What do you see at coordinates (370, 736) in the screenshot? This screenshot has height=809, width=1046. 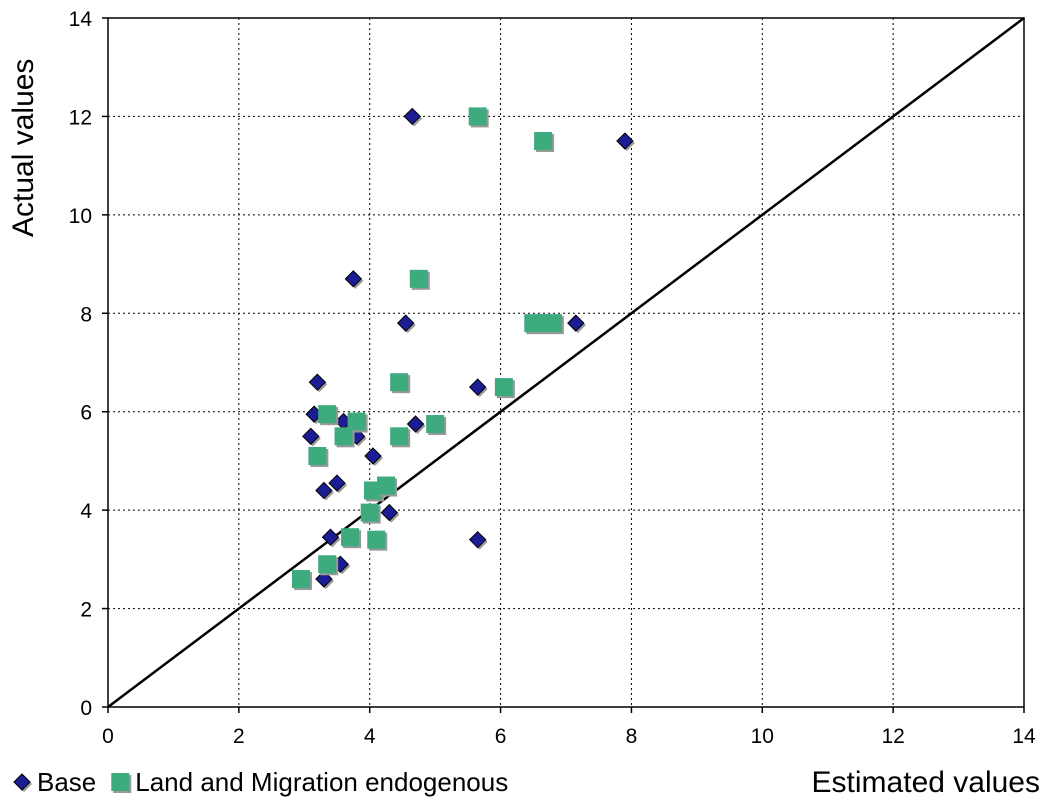 I see `x-tick-label: 4` at bounding box center [370, 736].